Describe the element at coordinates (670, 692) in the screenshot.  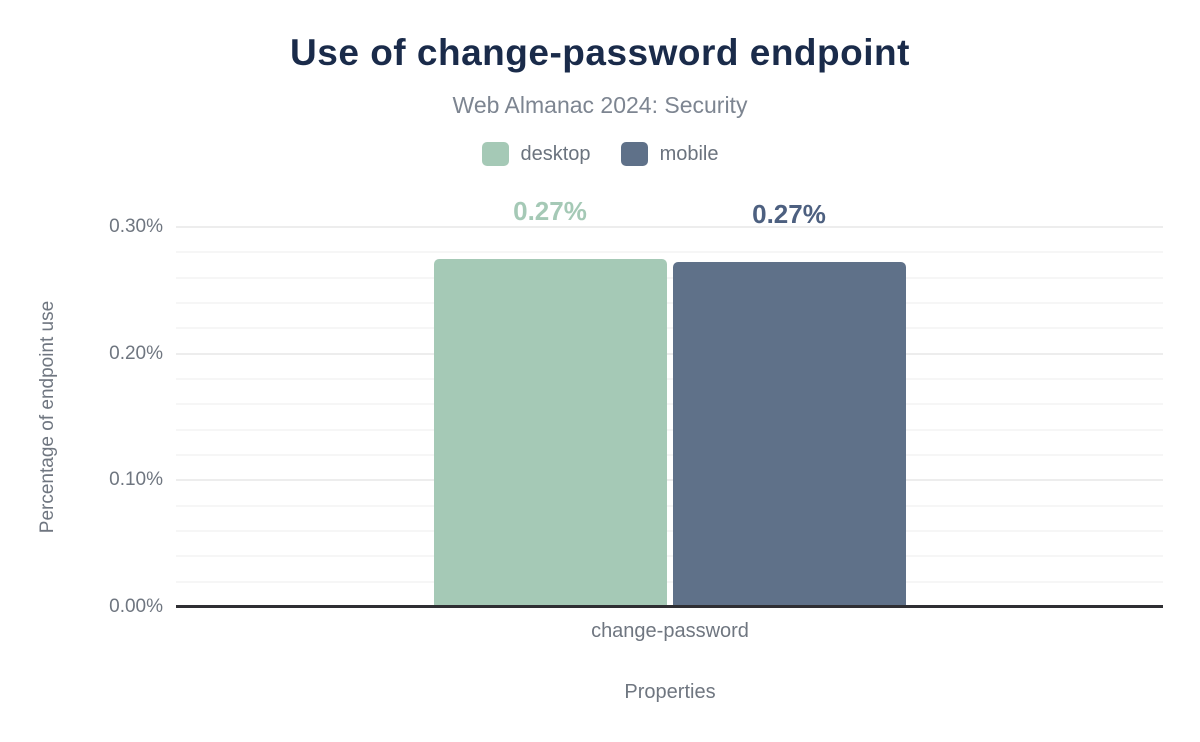
I see `x-axis-title: Properties` at that location.